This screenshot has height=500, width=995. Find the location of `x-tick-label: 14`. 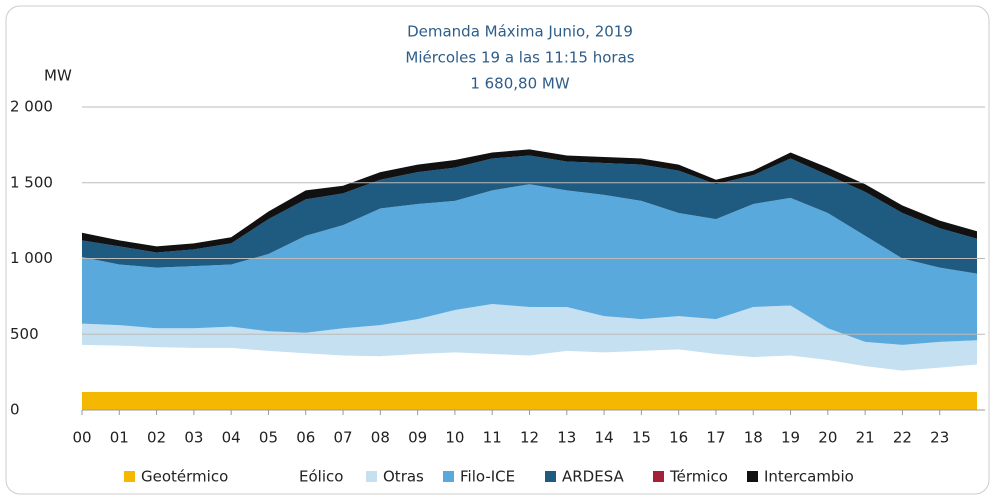

x-tick-label: 14 is located at coordinates (604, 438).